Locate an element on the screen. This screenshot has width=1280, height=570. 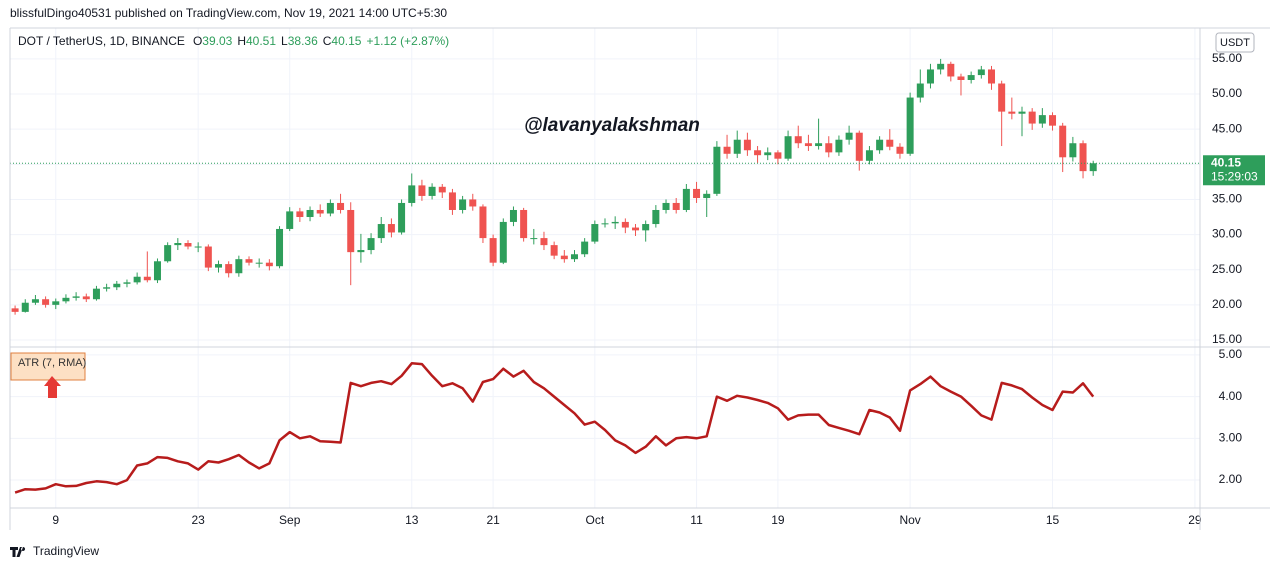
legend-item: DOT / TetherUS, 1D, BINANCE is located at coordinates (101, 41).